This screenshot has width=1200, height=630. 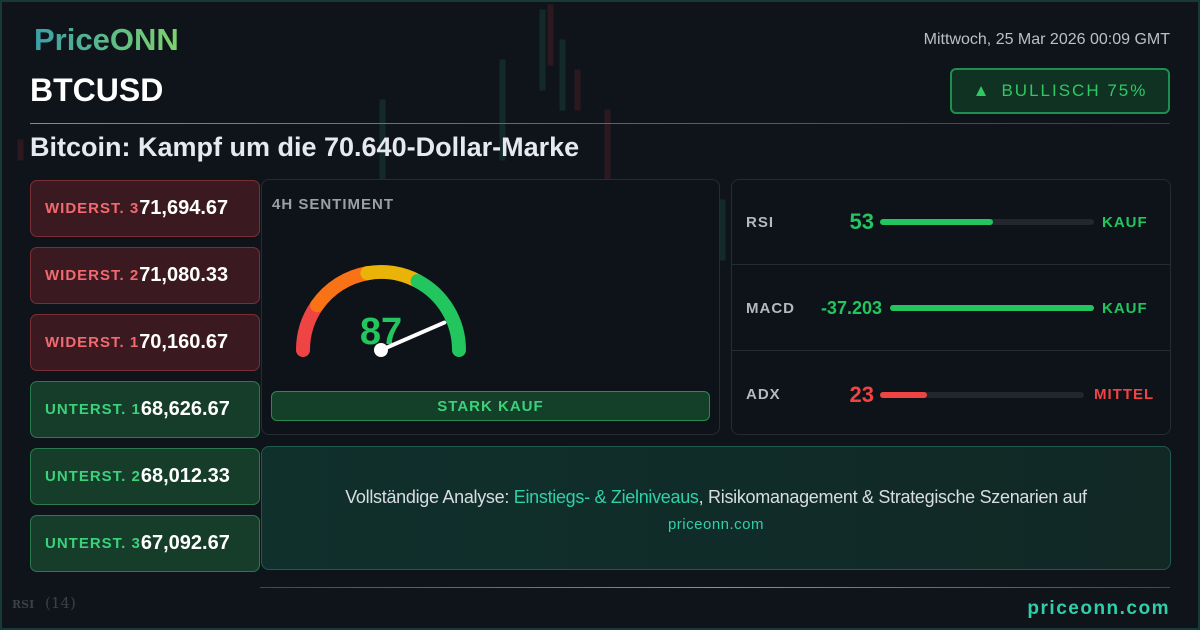 I want to click on gauge-pivot, so click(x=381, y=350).